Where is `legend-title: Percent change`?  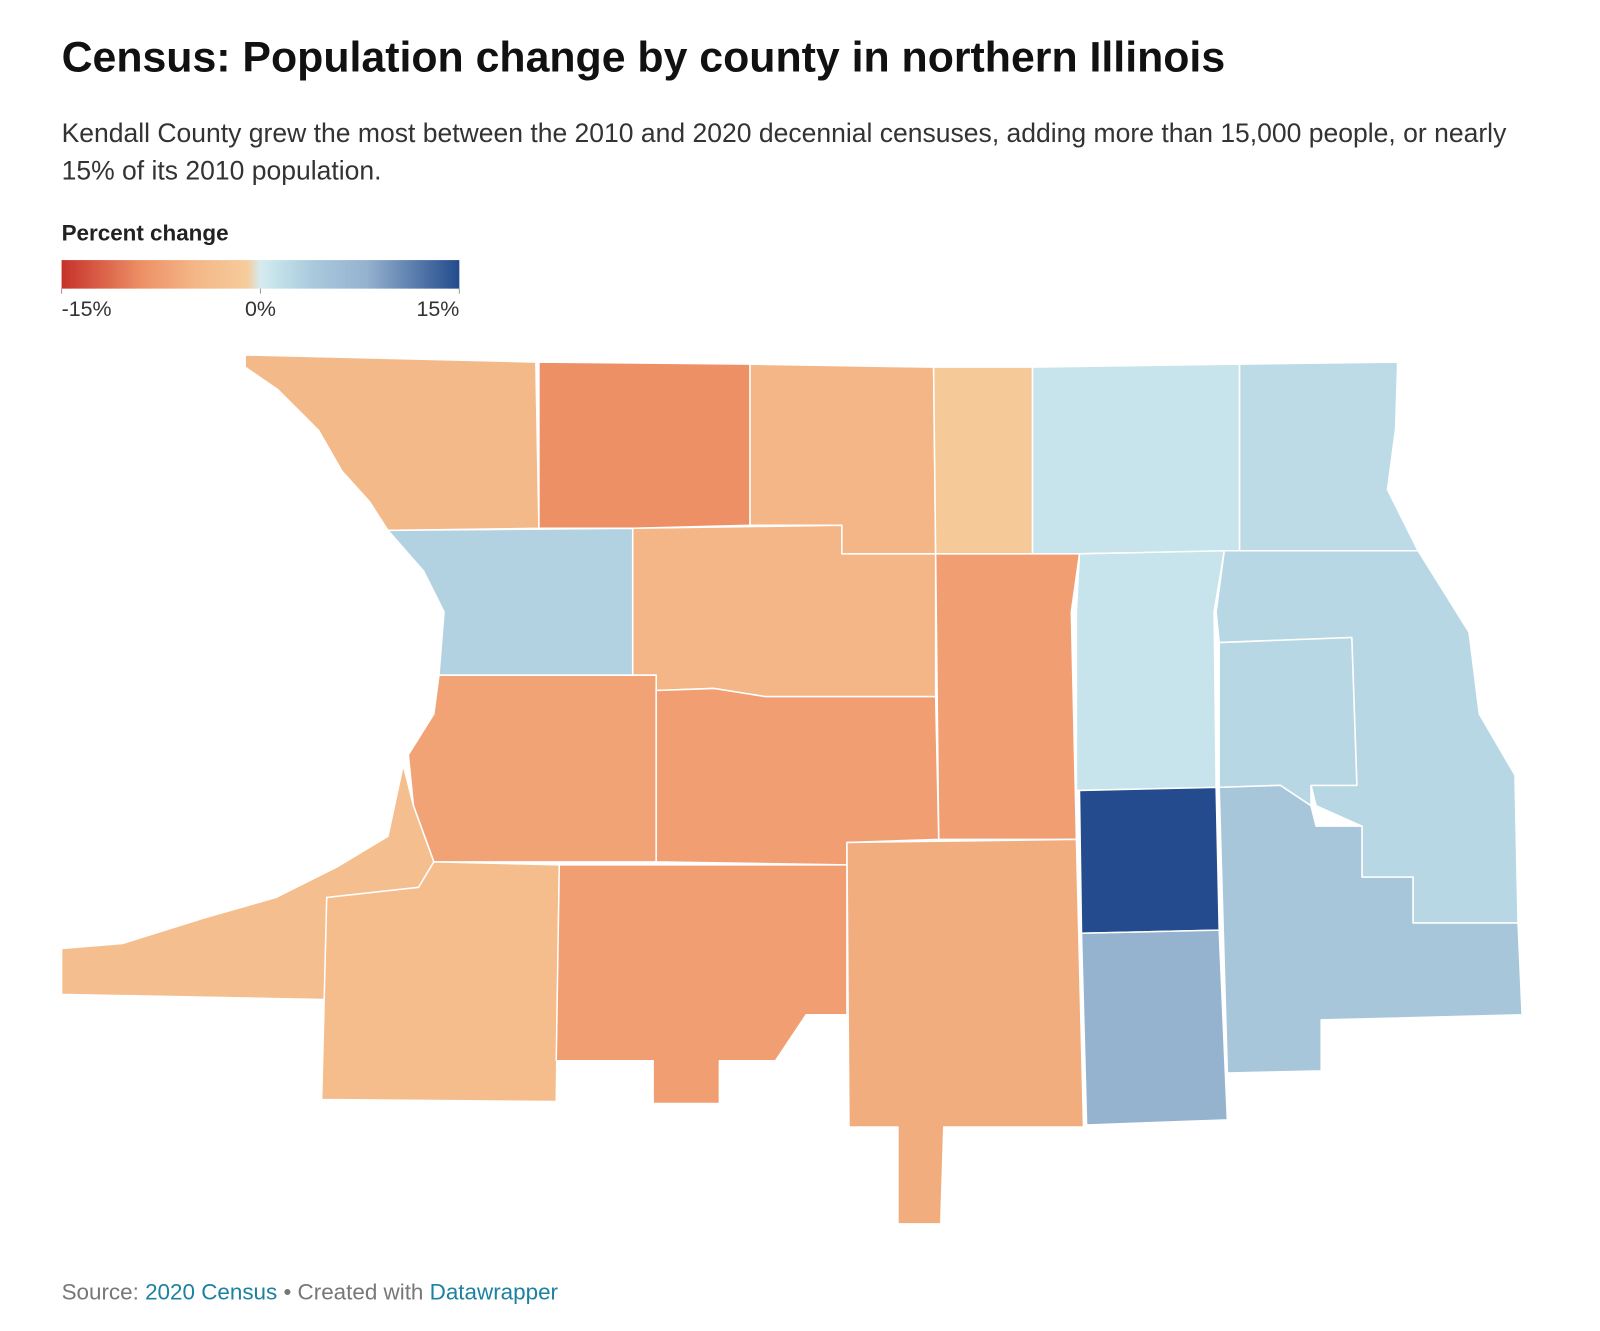
legend-title: Percent change is located at coordinates (145, 233).